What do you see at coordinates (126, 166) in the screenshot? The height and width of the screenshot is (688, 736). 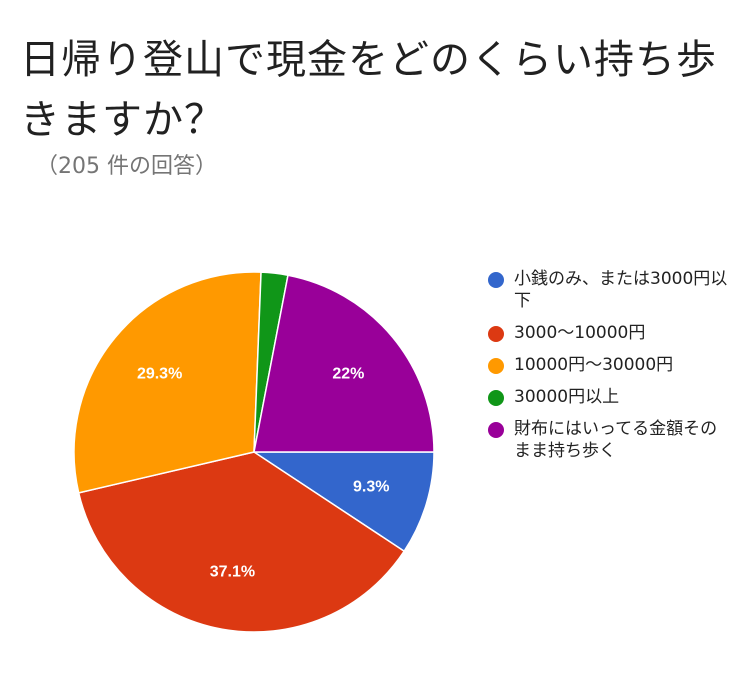 I see `response-count: （205 件の回答）` at bounding box center [126, 166].